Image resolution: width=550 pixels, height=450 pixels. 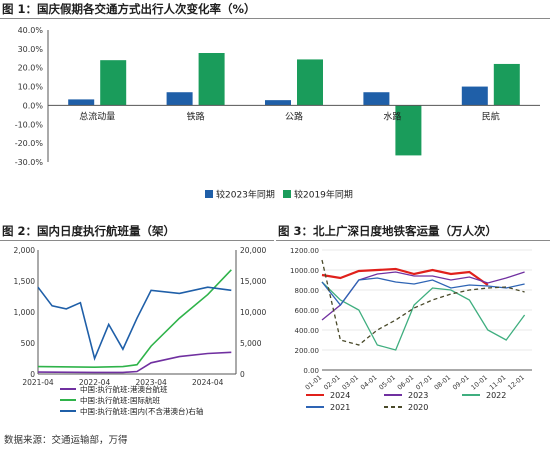 I want to click on y-left-tick-label: 0, so click(x=32, y=374).